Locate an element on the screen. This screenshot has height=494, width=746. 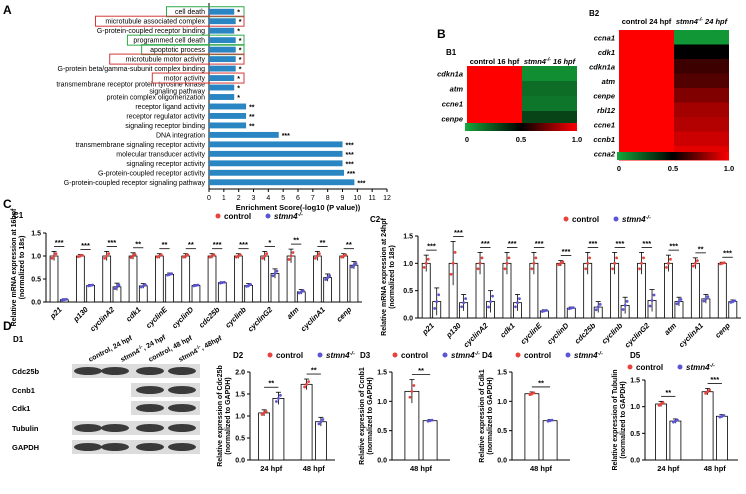
D2-y-tick-label: 0.5 is located at coordinates (240, 439).